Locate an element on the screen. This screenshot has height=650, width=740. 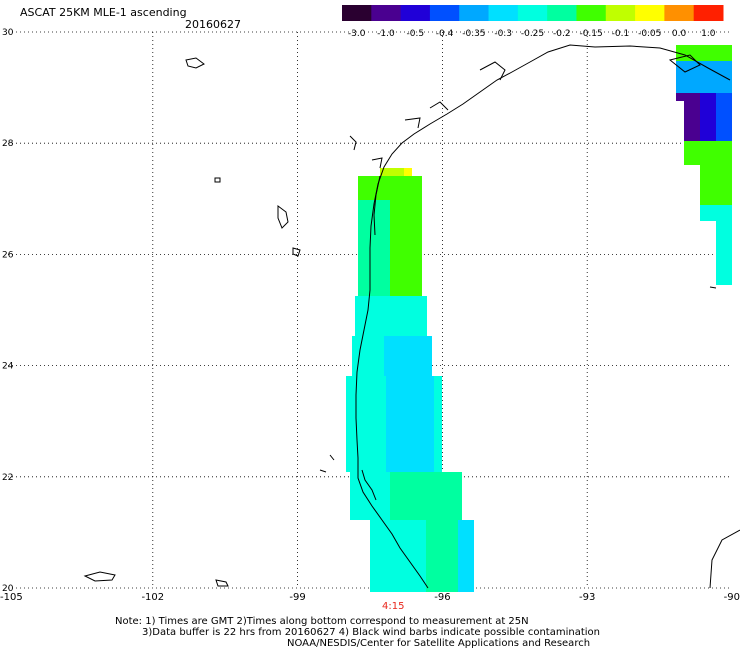
lon-tick-label: -105 is located at coordinates (11, 597).